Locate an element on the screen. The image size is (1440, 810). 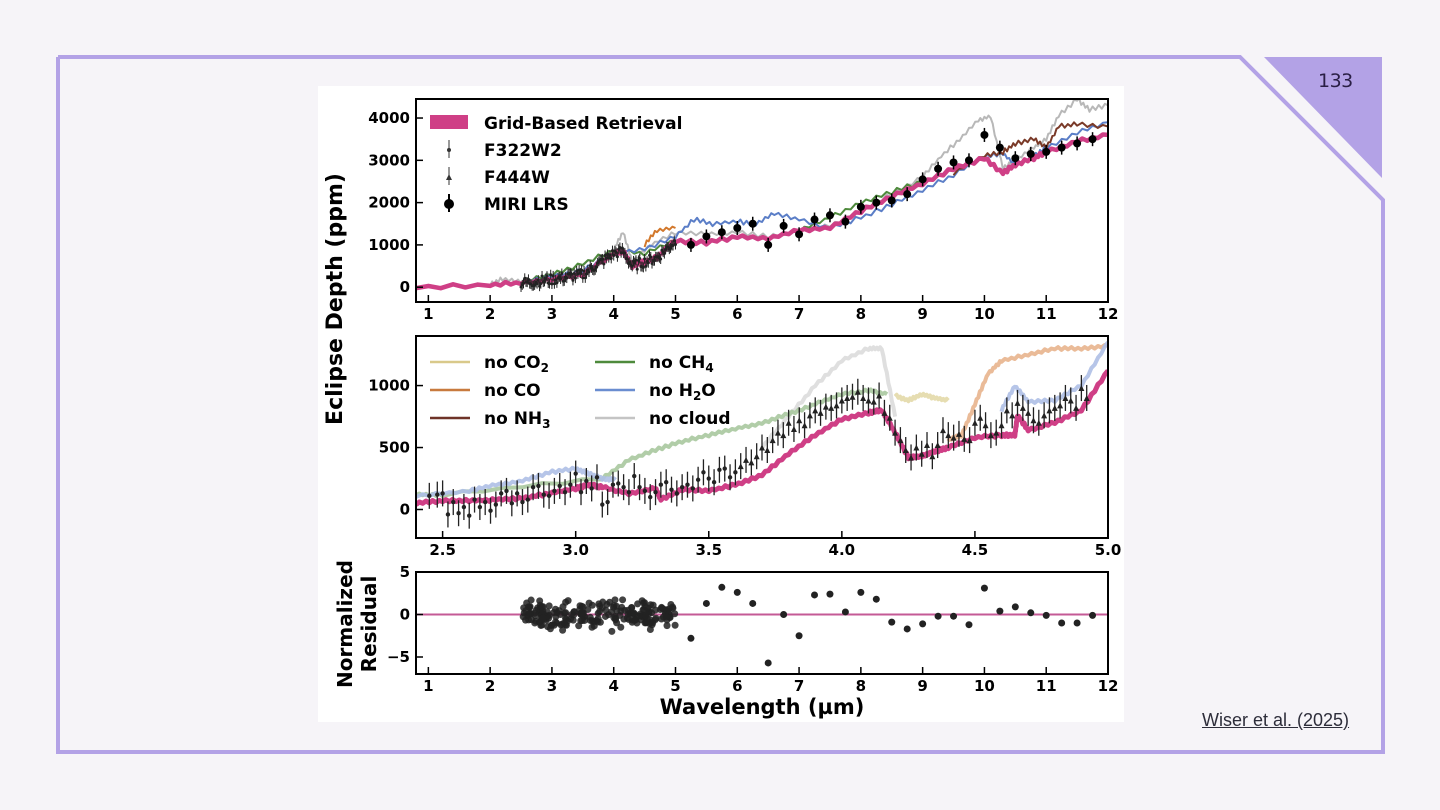
x-tick-label: 5.0 is located at coordinates (1108, 550).